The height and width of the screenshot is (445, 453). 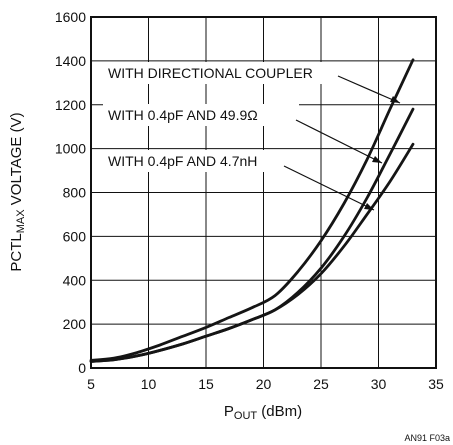 I want to click on annotation-3-background, so click(x=193, y=161).